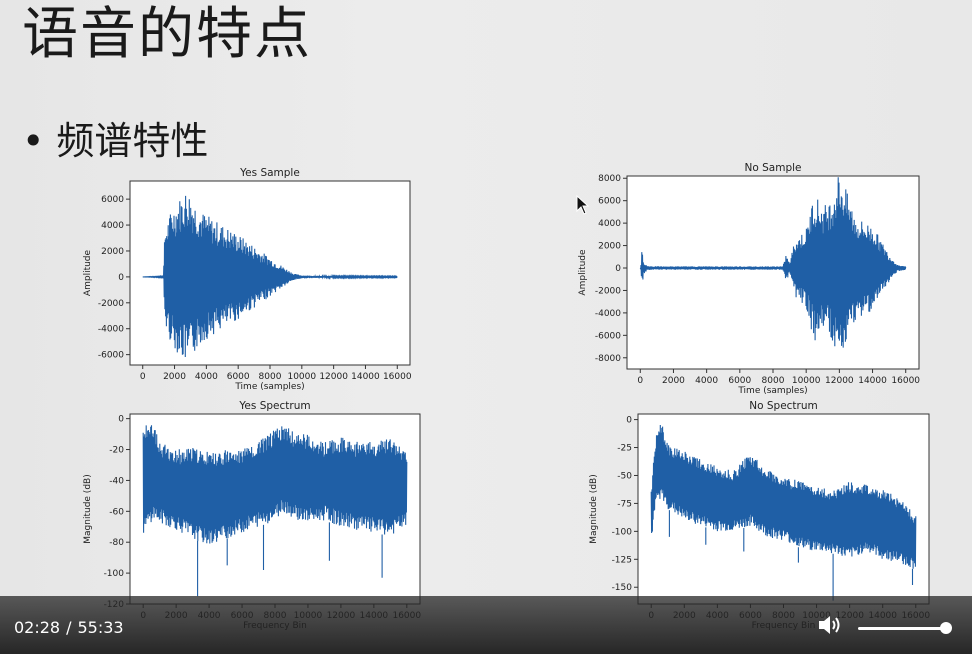 The height and width of the screenshot is (654, 972). What do you see at coordinates (622, 588) in the screenshot?
I see `y-tick-label: -150` at bounding box center [622, 588].